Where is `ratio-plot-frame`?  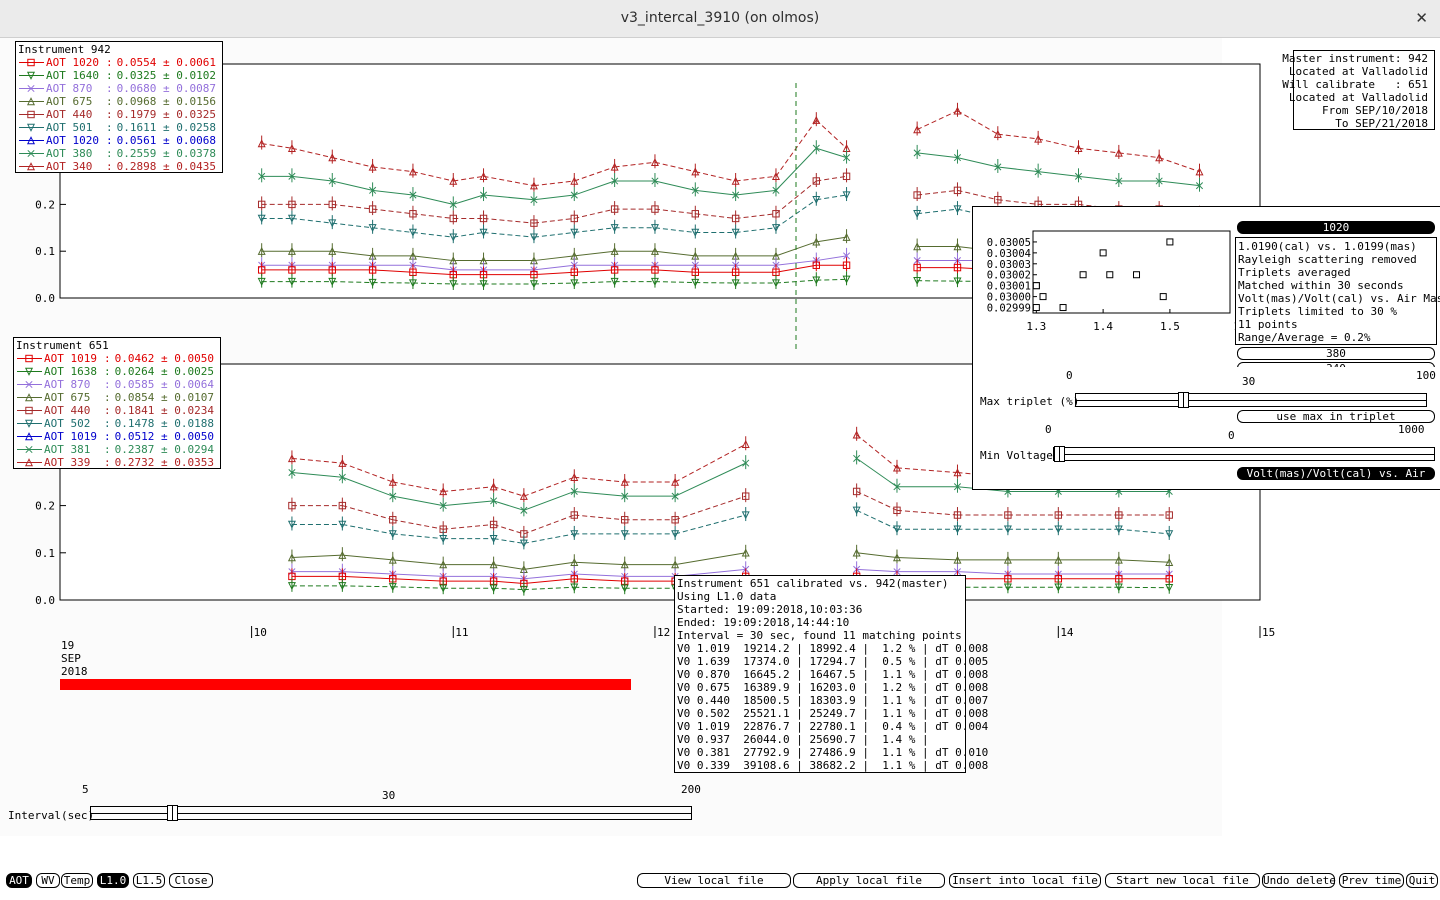
ratio-plot-frame is located at coordinates (1131, 272).